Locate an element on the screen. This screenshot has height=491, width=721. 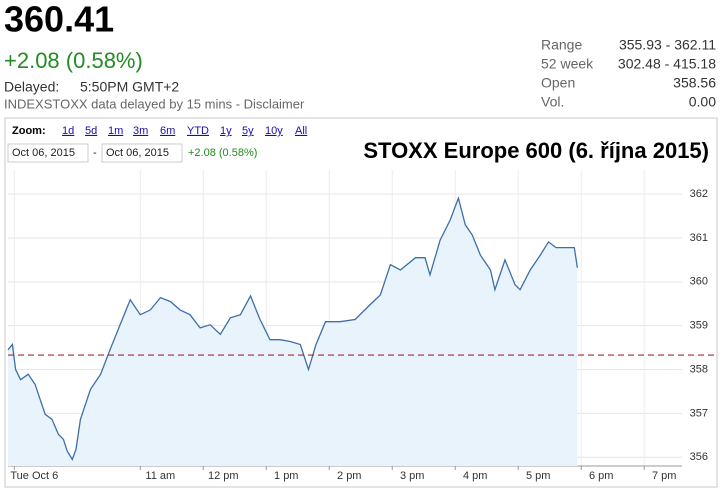
y-tick-label: 357 is located at coordinates (699, 413).